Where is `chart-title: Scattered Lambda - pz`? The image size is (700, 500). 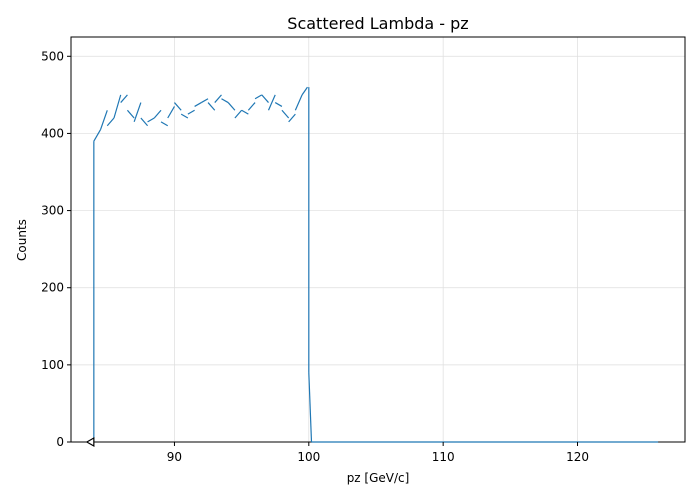 chart-title: Scattered Lambda - pz is located at coordinates (377, 23).